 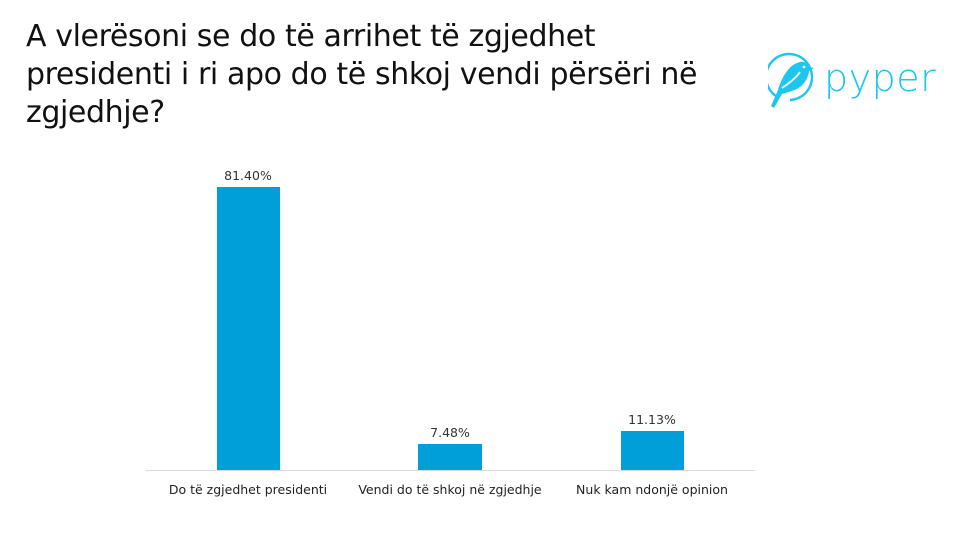 I want to click on pyper-logo: pyper, so click(x=850, y=81).